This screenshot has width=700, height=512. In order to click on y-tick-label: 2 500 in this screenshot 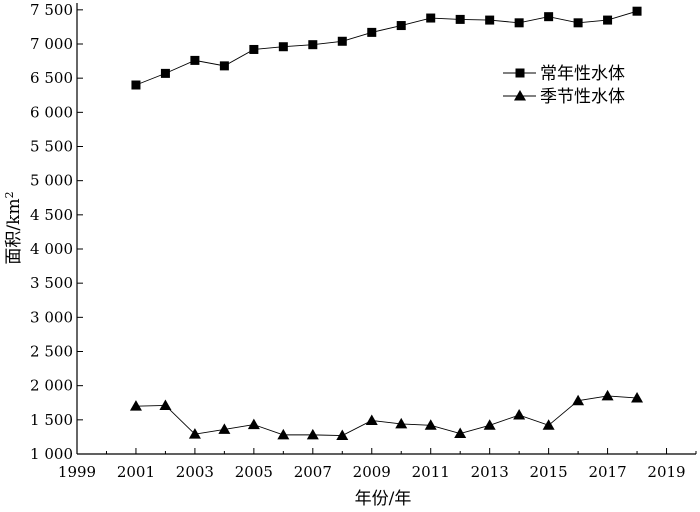, I will do `click(51, 352)`.